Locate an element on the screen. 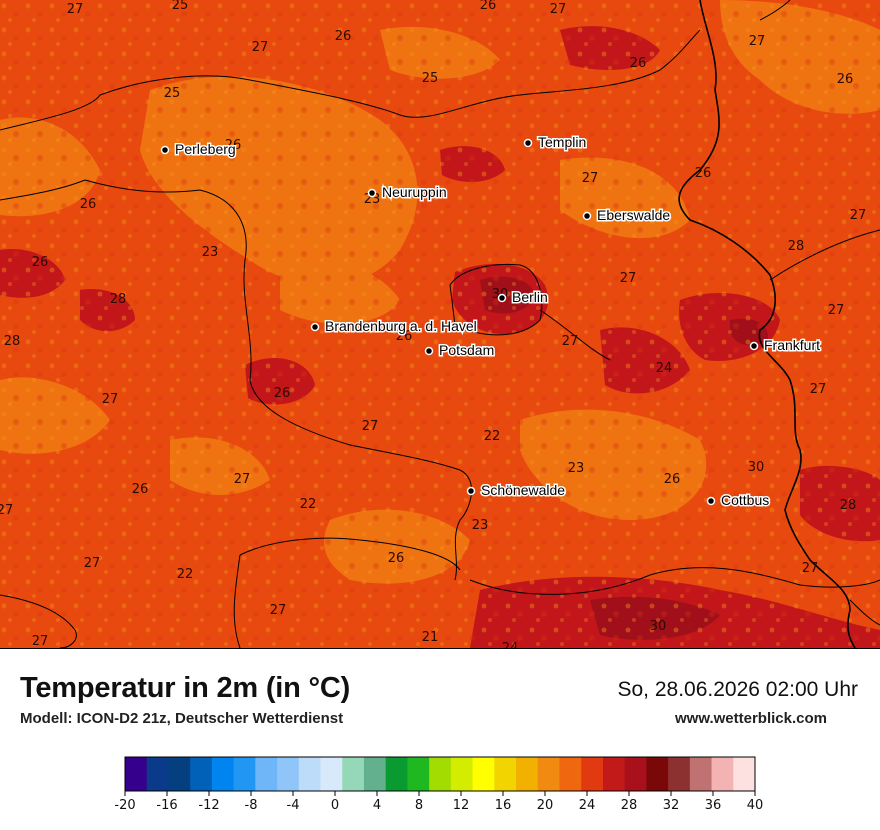  city-label: Templin is located at coordinates (562, 142).